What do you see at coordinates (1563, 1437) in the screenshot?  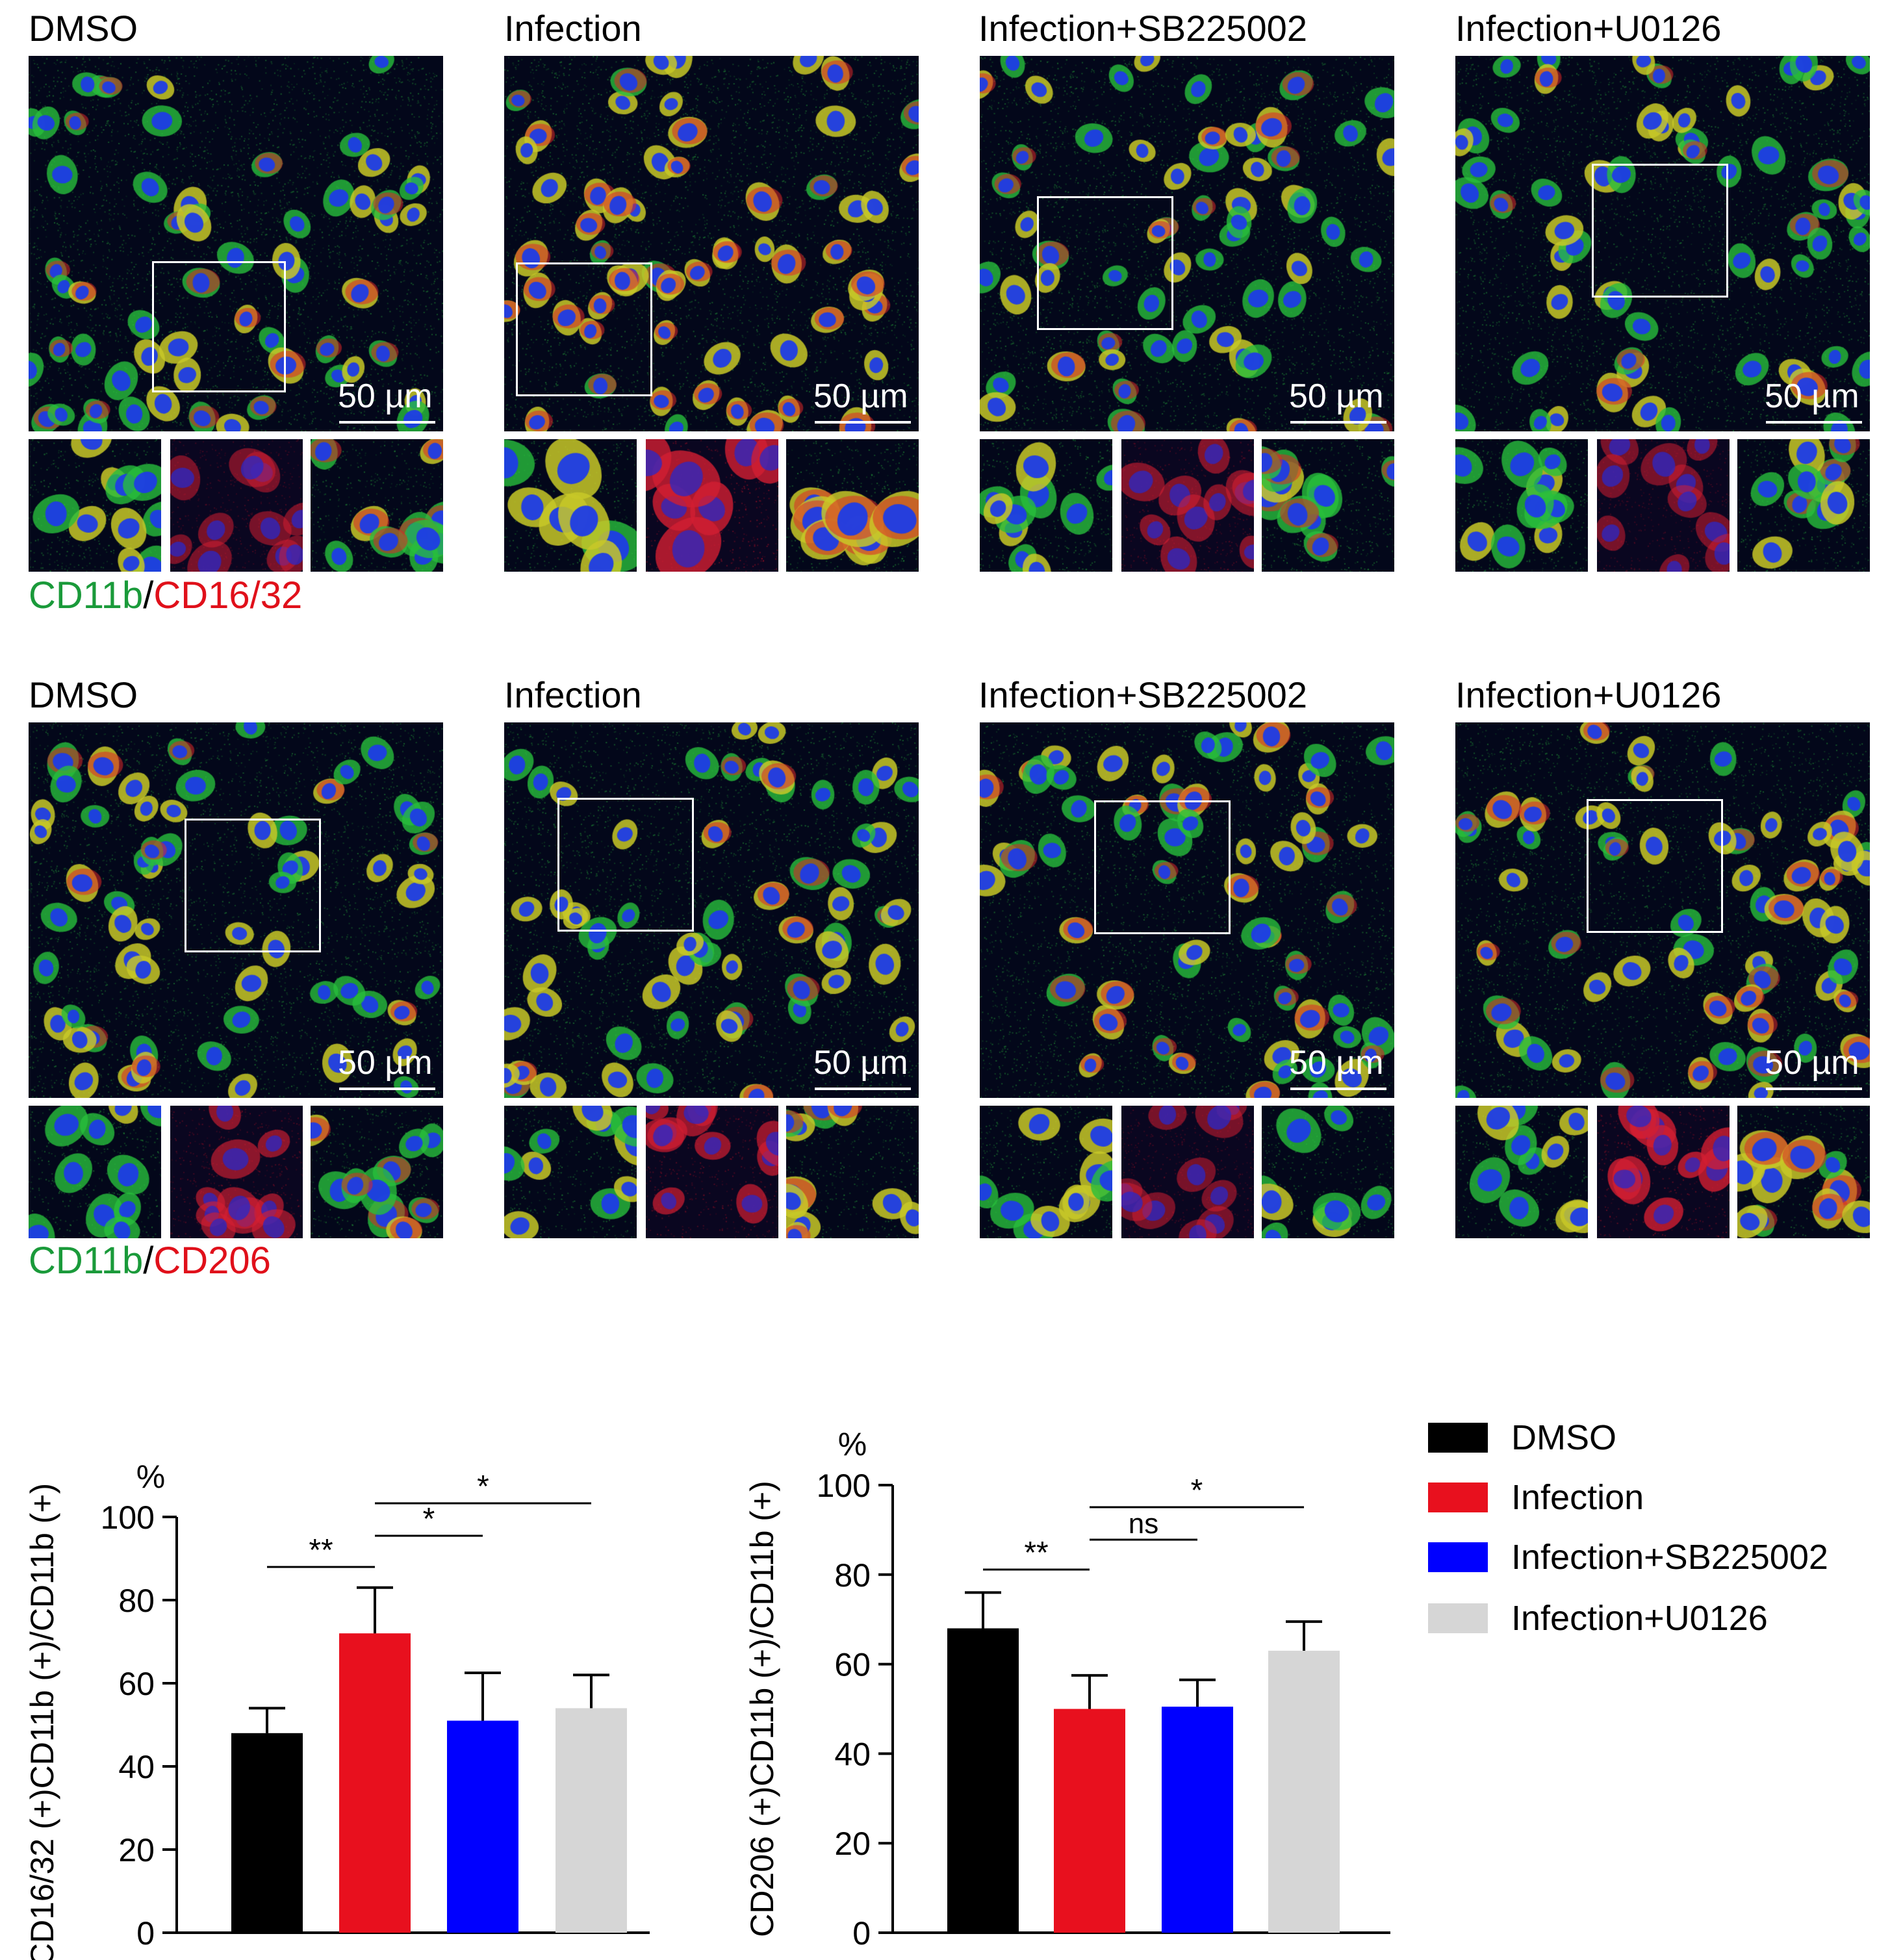 I see `legend-label-dmso: DMSO` at bounding box center [1563, 1437].